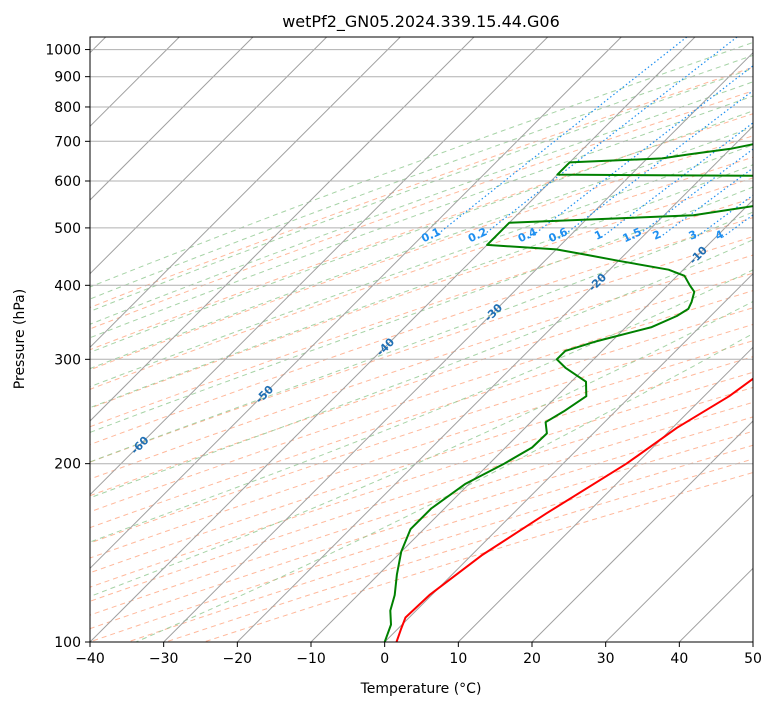 This screenshot has height=708, width=775. I want to click on y-axis: 100 200 300 400 500 600 700 800 900 1000, so click(67, 347).